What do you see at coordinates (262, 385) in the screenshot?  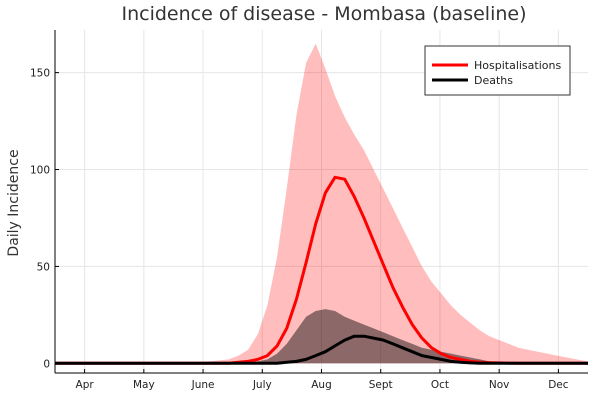 I see `x-tick-label: July` at bounding box center [262, 385].